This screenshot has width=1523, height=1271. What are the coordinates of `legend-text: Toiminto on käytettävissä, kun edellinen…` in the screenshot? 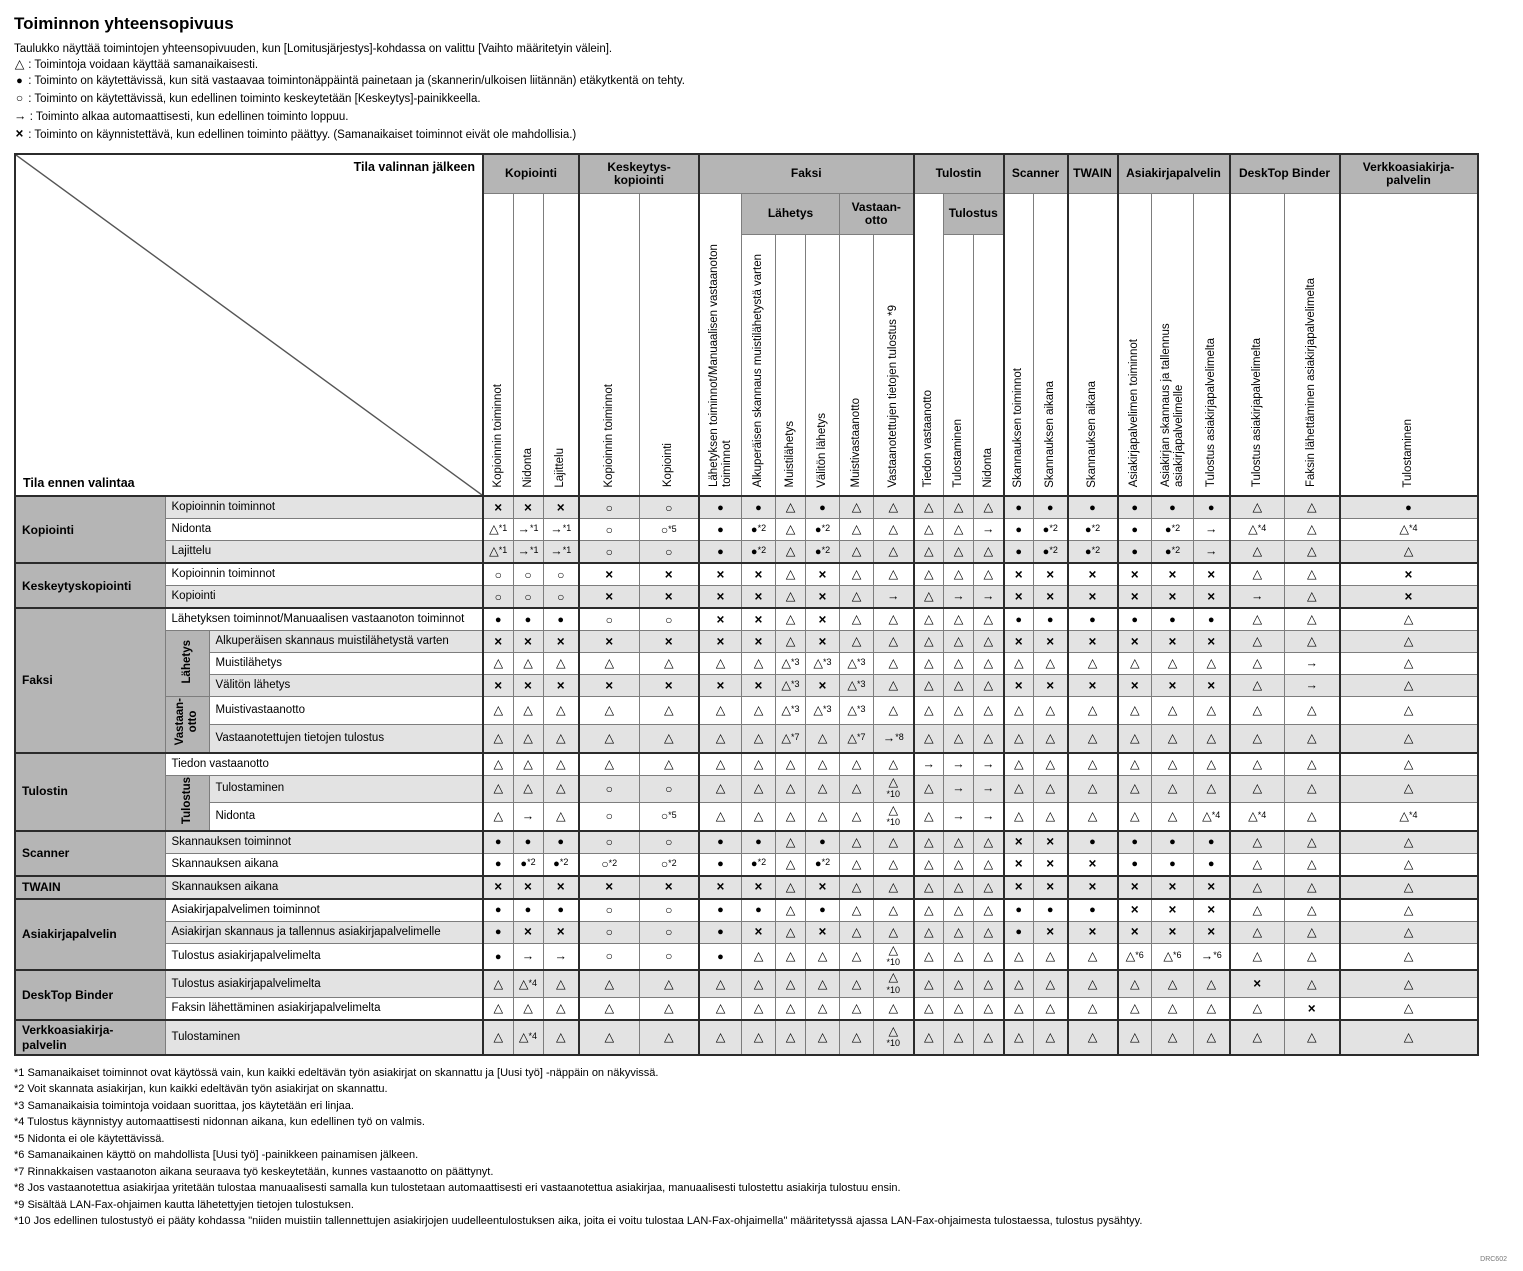 It's located at (257, 98).